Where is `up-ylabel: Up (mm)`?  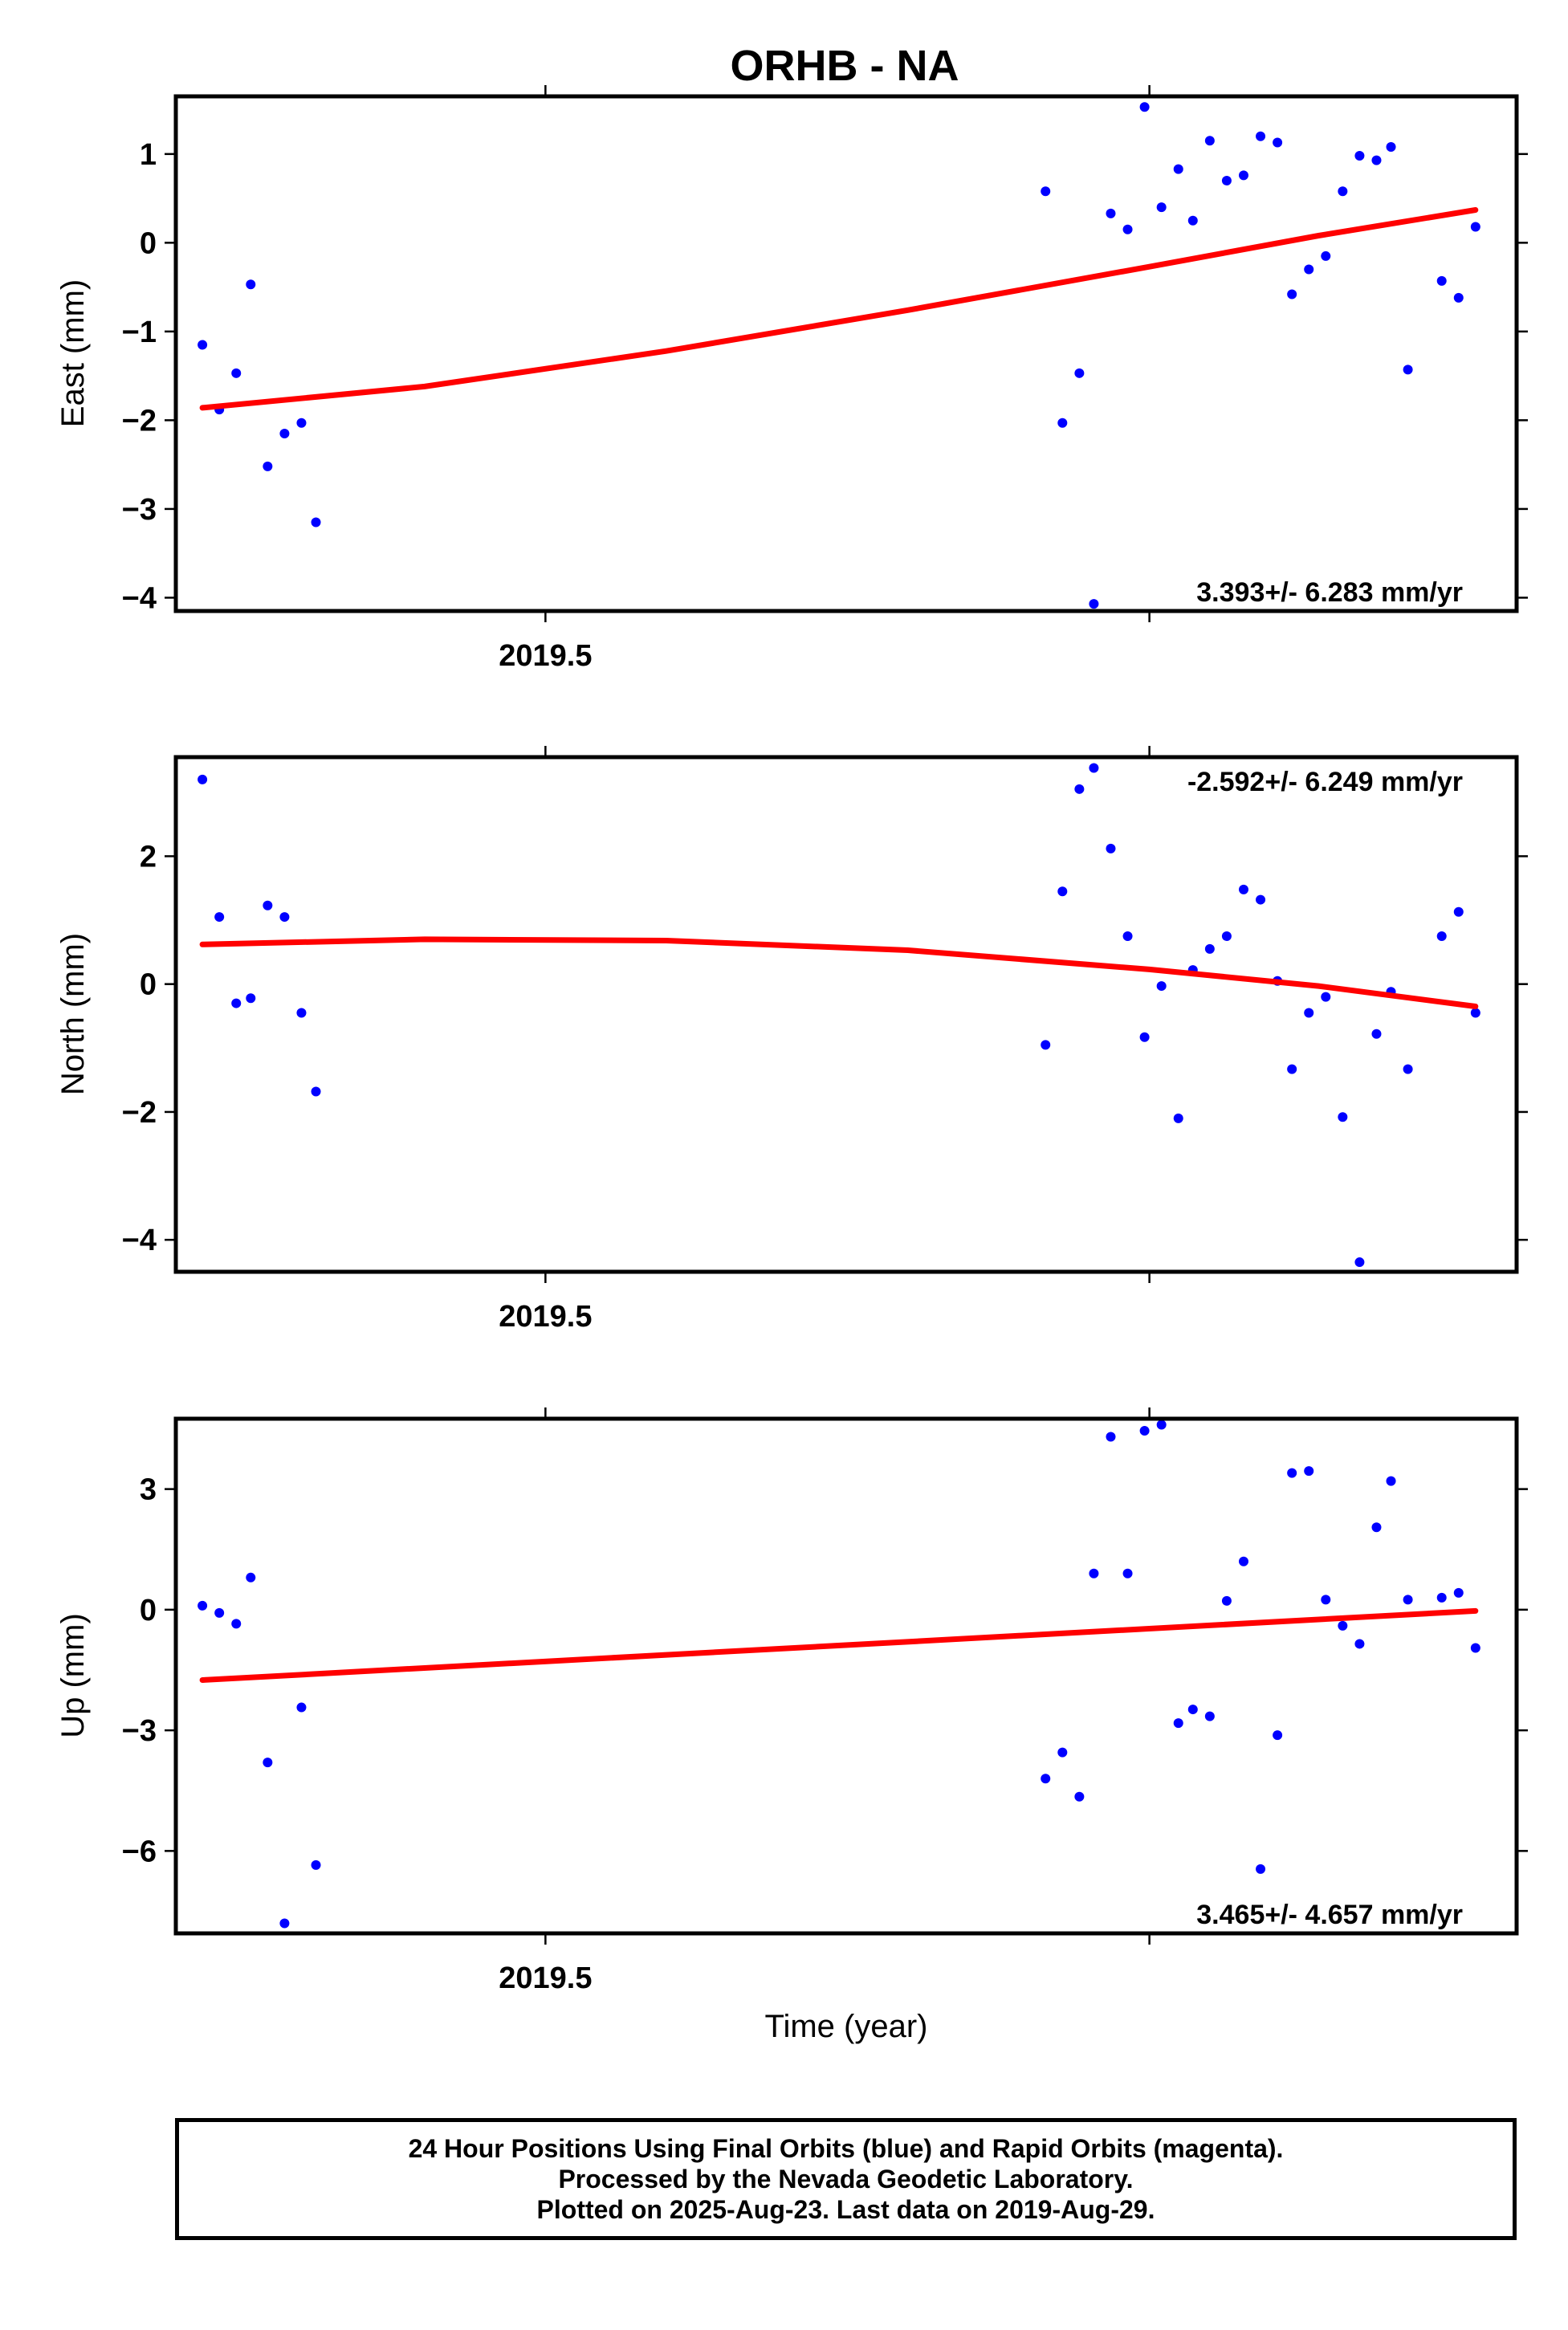 up-ylabel: Up (mm) is located at coordinates (73, 1675).